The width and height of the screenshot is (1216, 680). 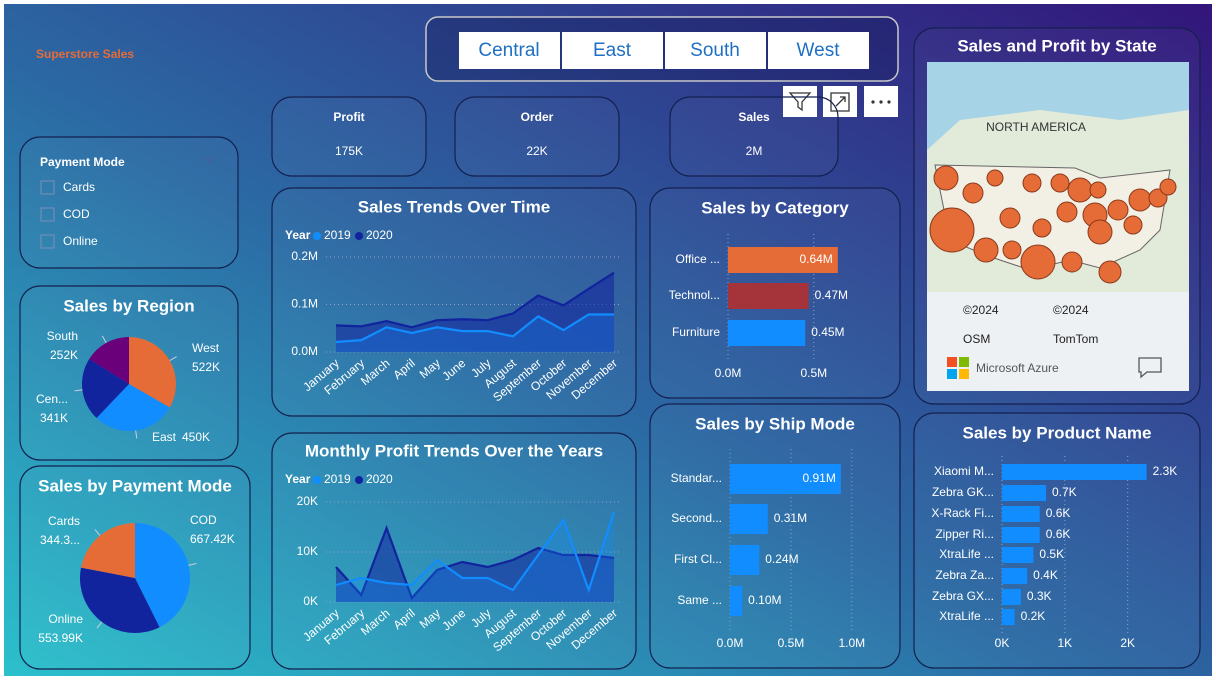 What do you see at coordinates (304, 304) in the screenshot?
I see `y-tick-label: 0.1M` at bounding box center [304, 304].